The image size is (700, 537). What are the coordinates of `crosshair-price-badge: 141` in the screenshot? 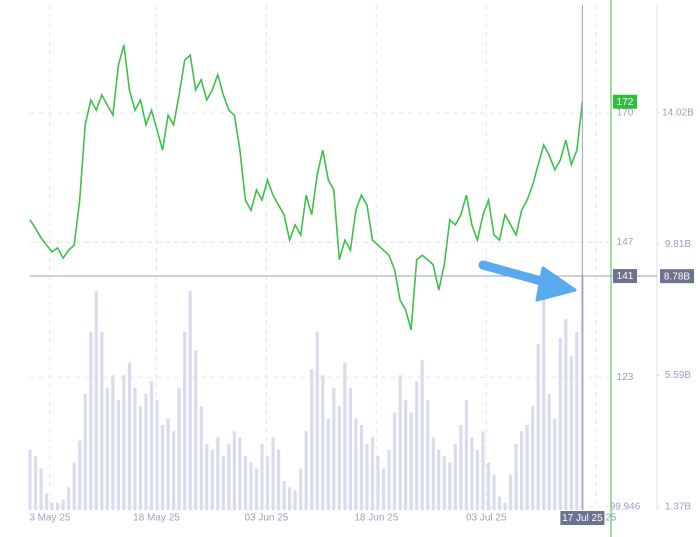 It's located at (625, 276).